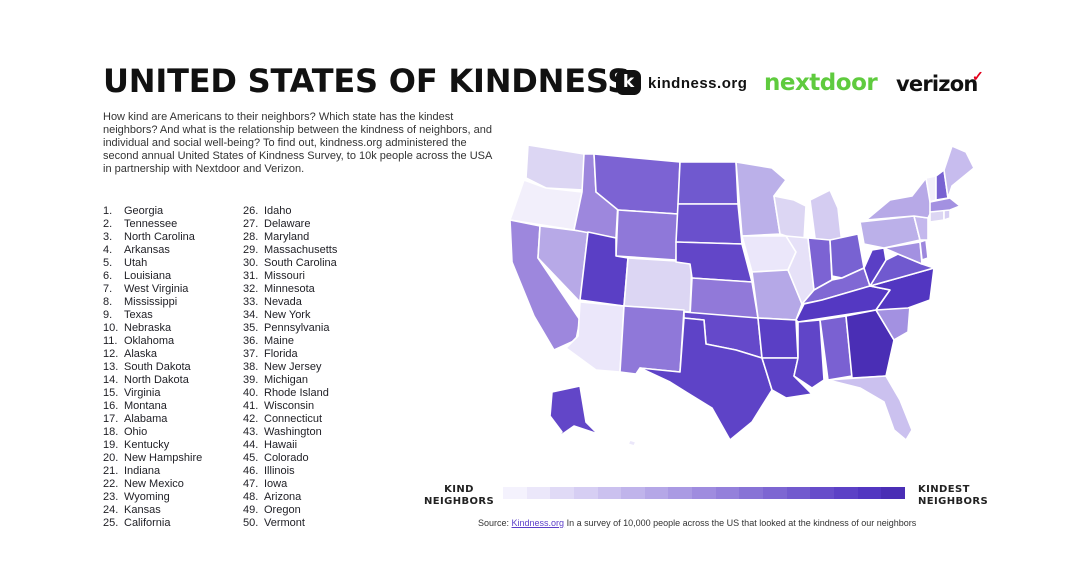 The image size is (1080, 588). I want to click on ranking-number: 20., so click(111, 458).